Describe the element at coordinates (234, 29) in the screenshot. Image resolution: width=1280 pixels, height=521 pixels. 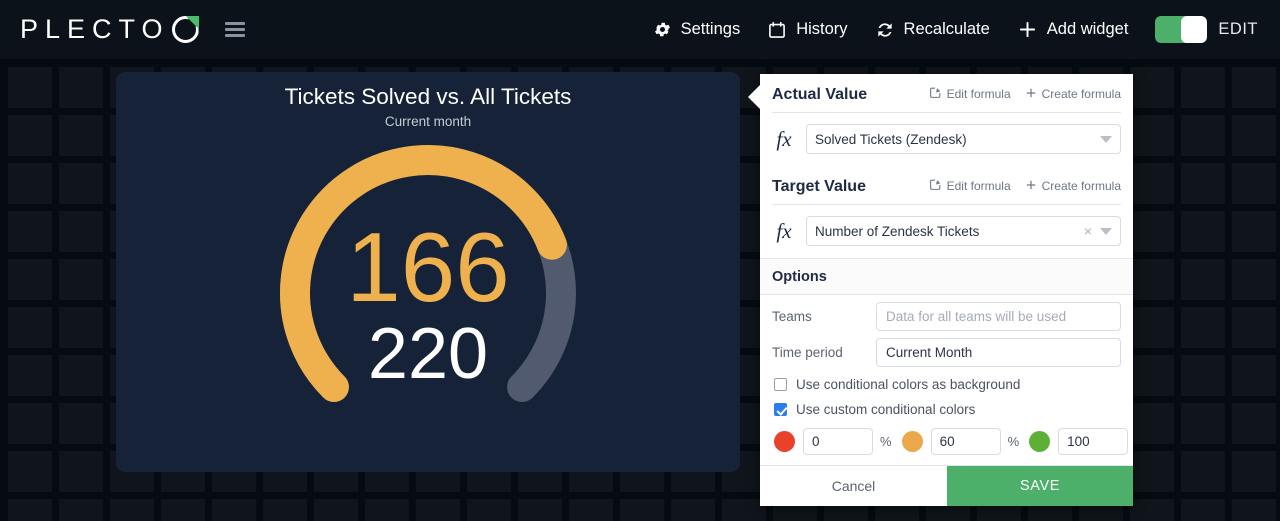
I see `hamburger-icon` at that location.